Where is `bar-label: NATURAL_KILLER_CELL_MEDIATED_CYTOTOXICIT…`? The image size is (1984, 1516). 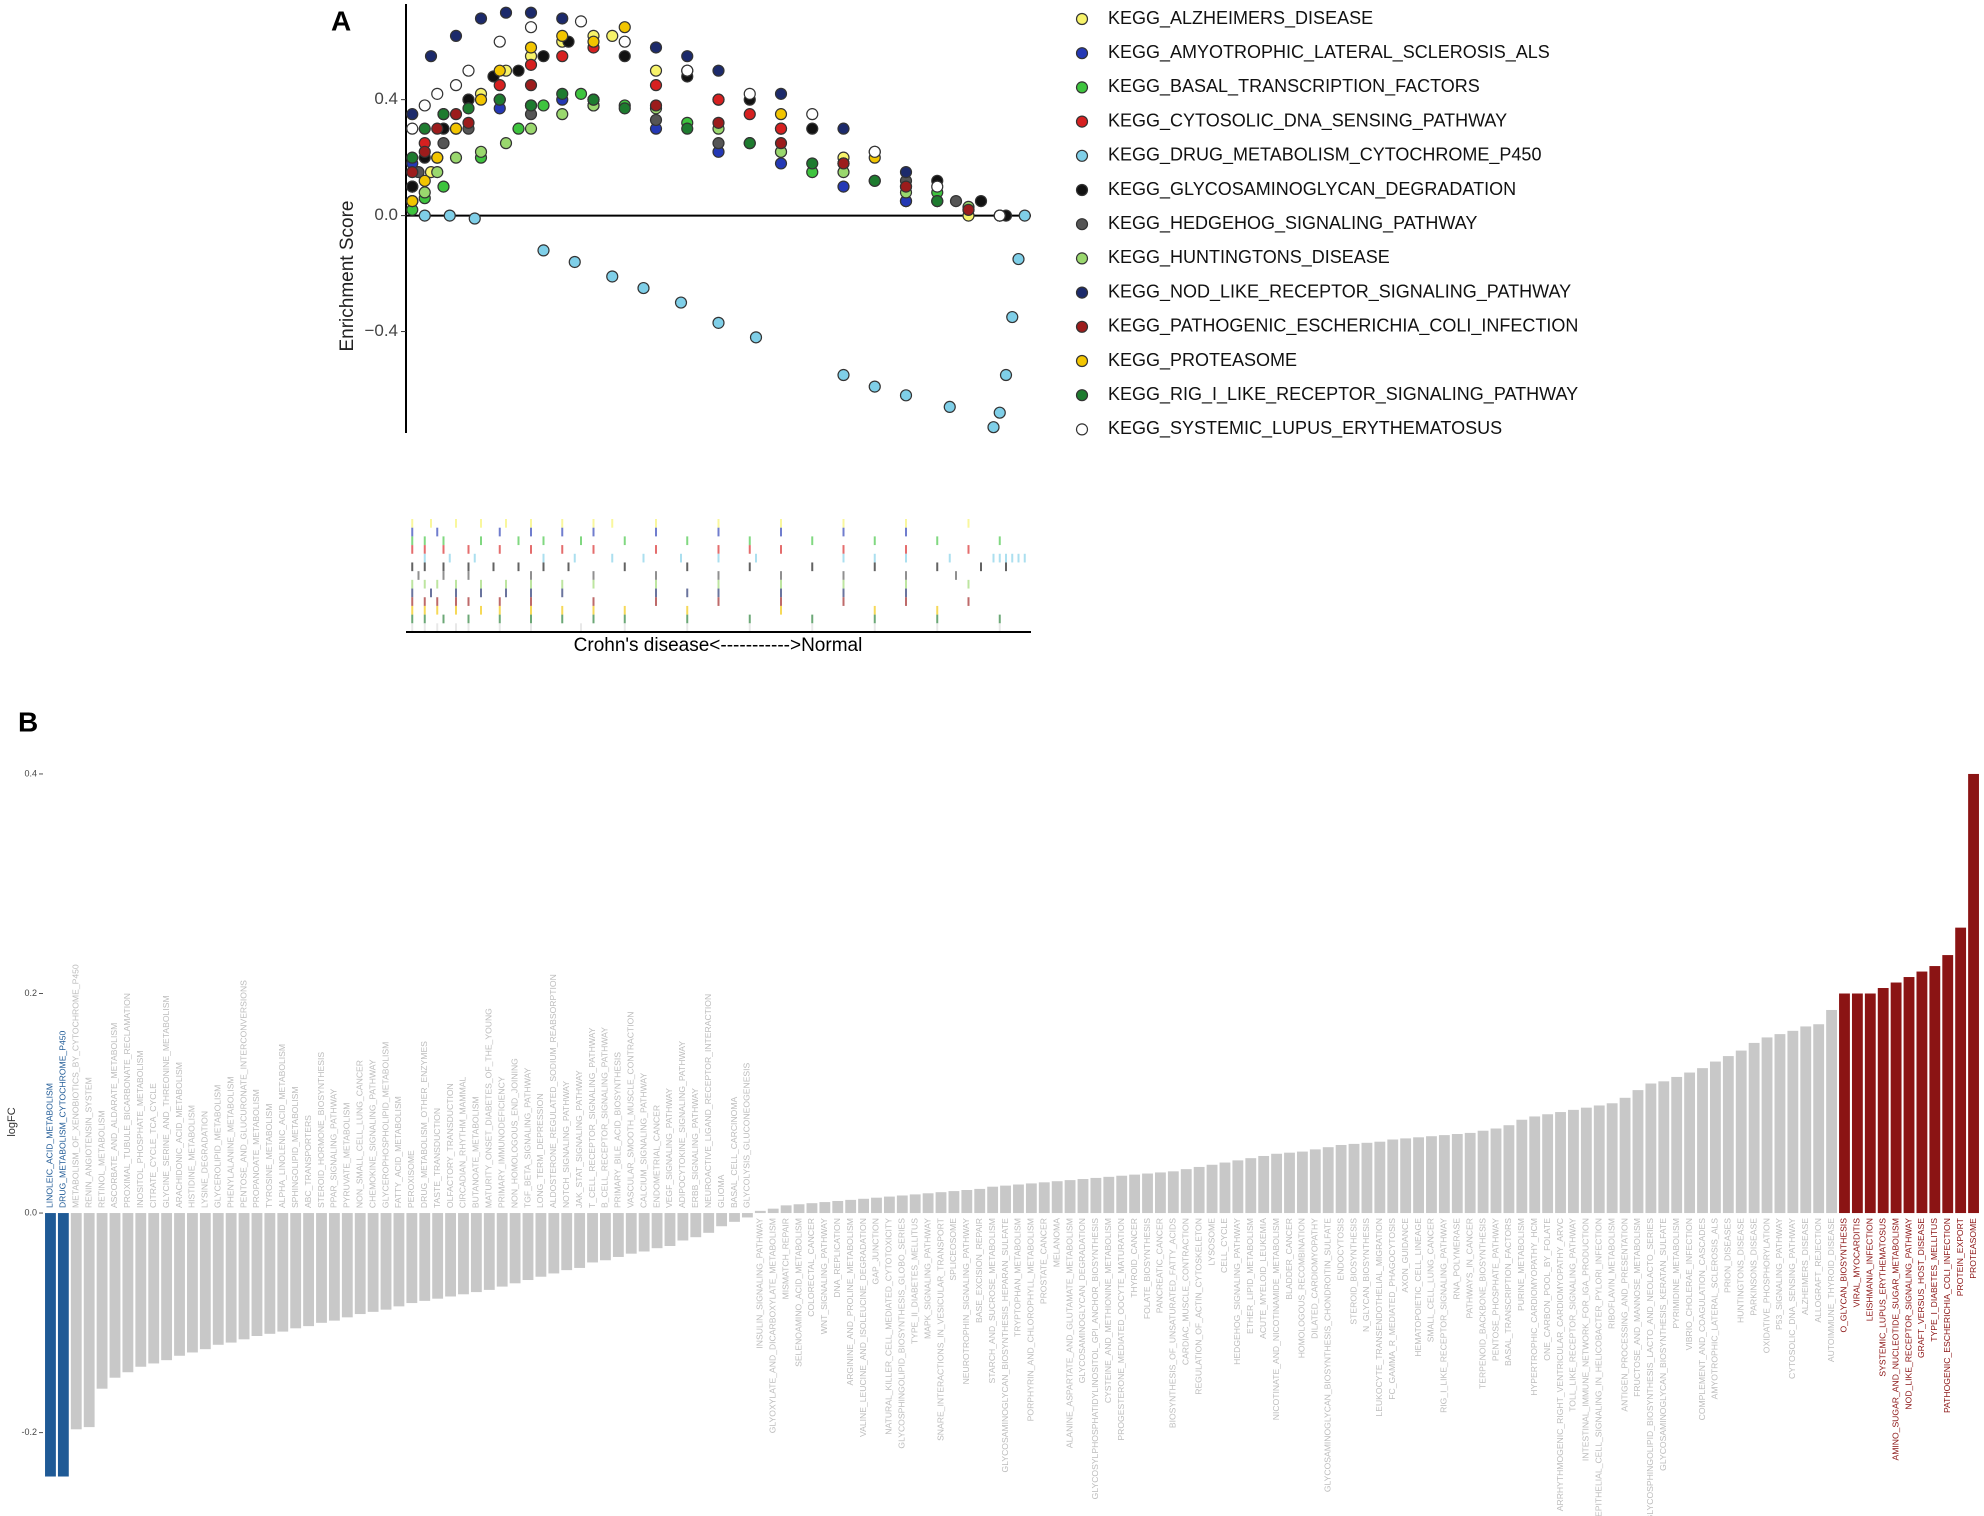
bar-label: NATURAL_KILLER_CELL_MEDIATED_CYTOTOXICIT… is located at coordinates (889, 1326).